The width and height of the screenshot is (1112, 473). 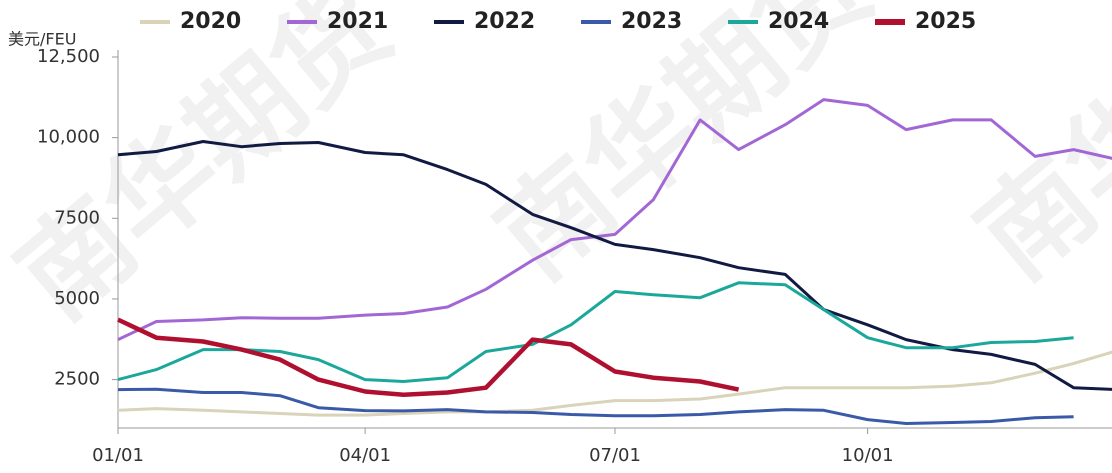 What do you see at coordinates (365, 455) in the screenshot?
I see `x-tick-label: 04/01` at bounding box center [365, 455].